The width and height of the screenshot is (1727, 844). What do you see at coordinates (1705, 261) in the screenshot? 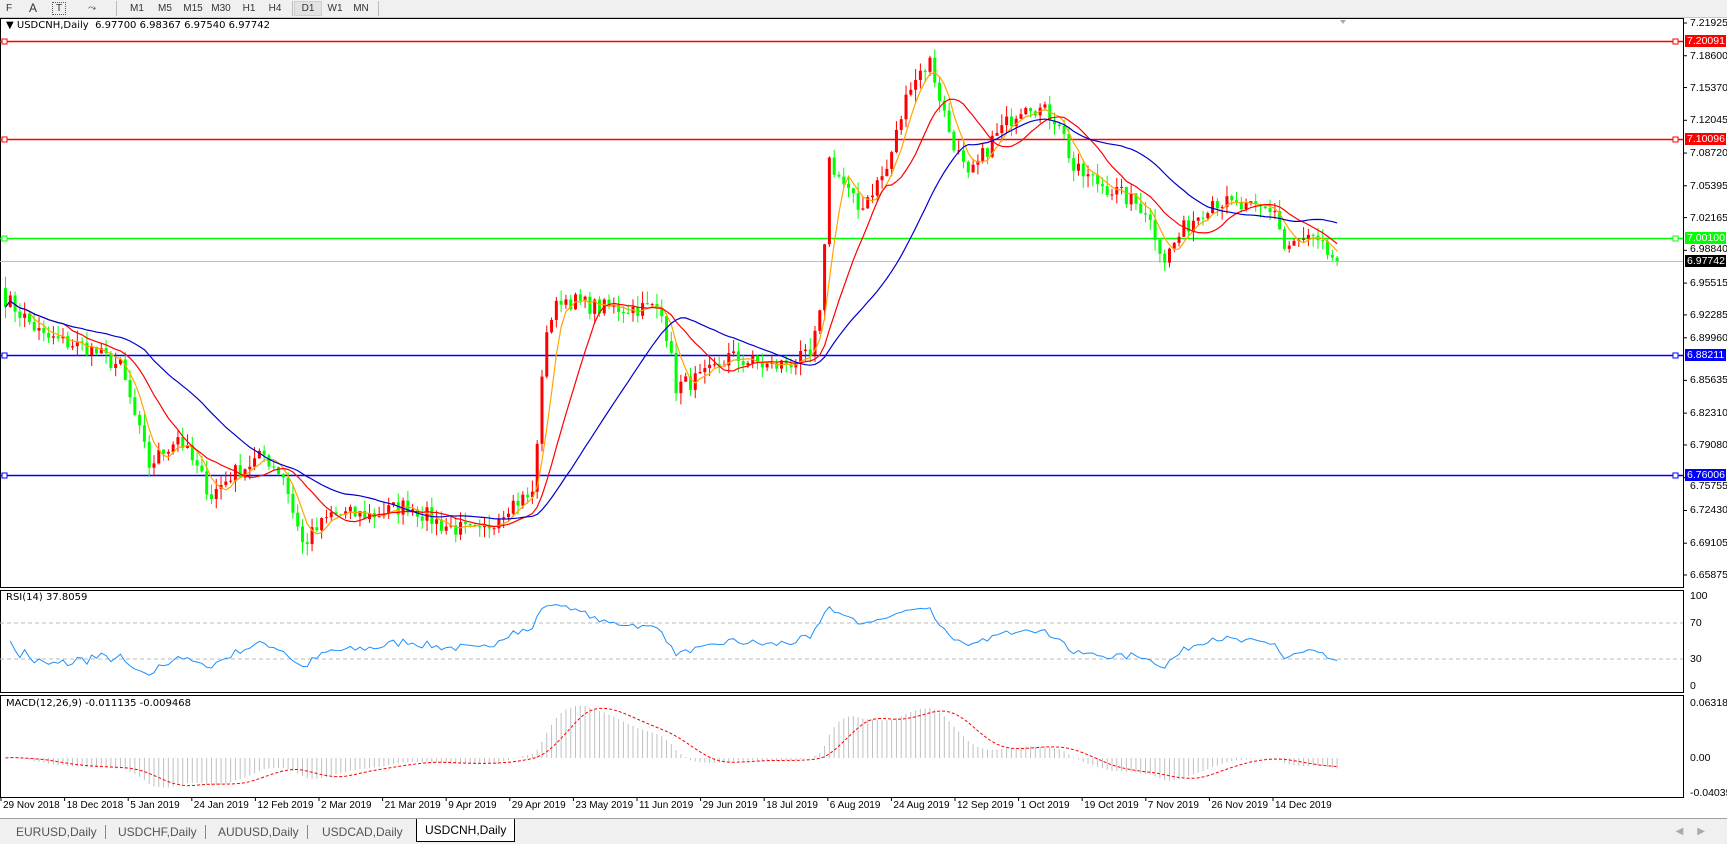
I see `current-price-label: 6.97742` at bounding box center [1705, 261].